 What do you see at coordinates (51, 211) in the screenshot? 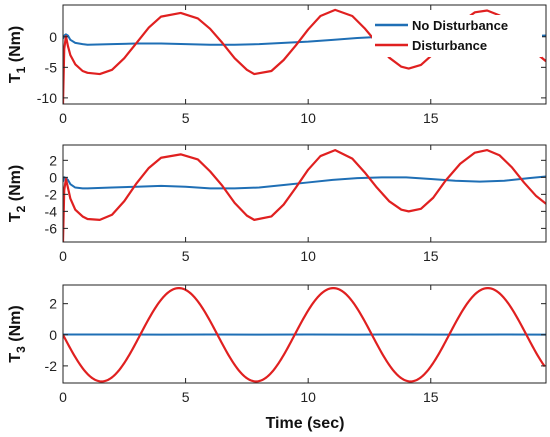
I see `y-tick-label: -4` at bounding box center [51, 211].